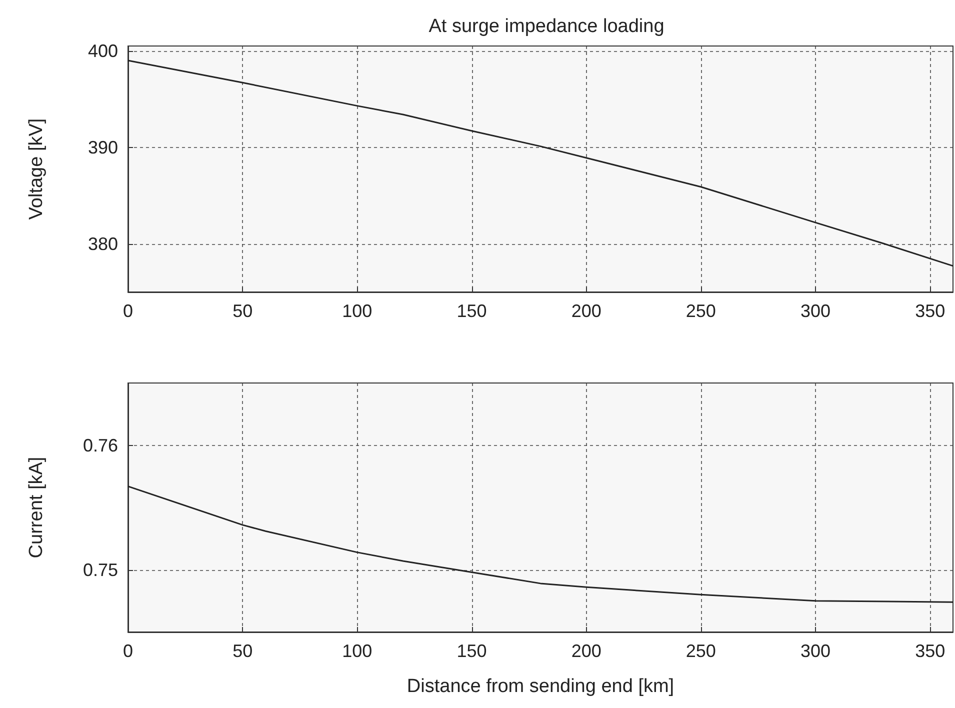 This screenshot has width=955, height=708. I want to click on chart-title: At surge impedance loading, so click(546, 26).